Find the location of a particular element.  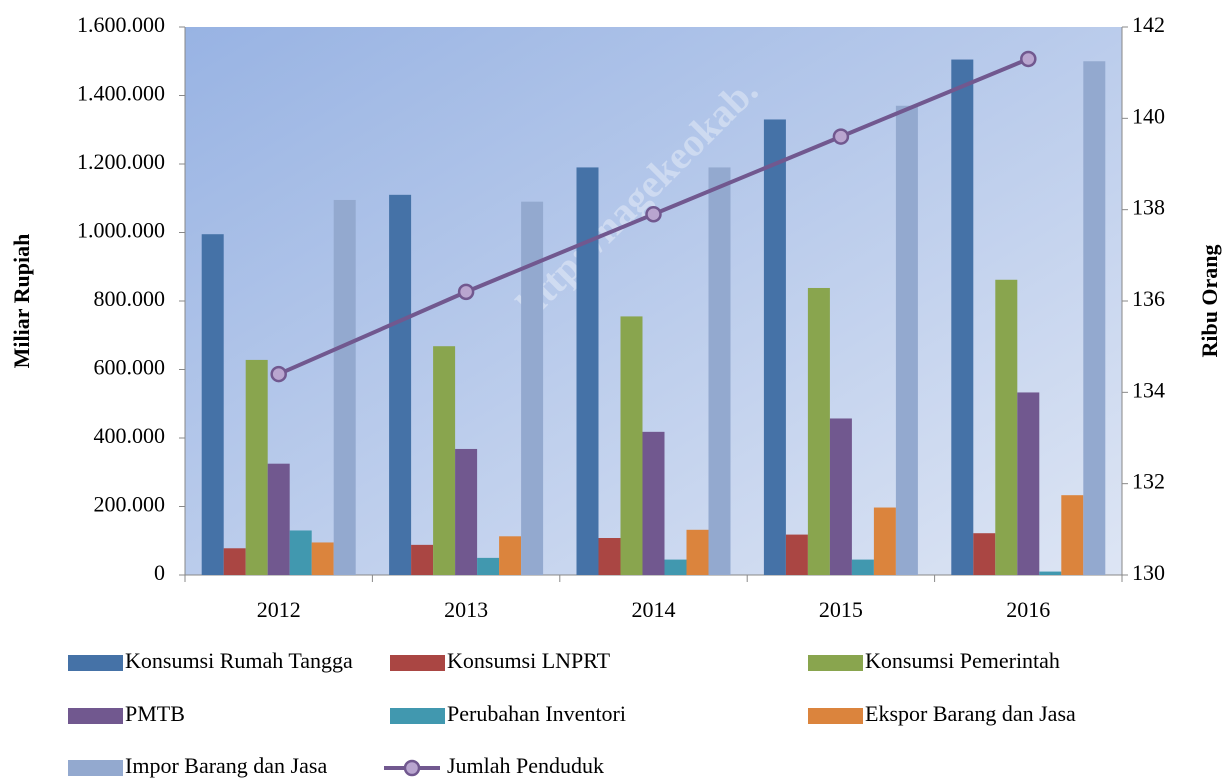

y-tick-label: 1.000.000 is located at coordinates (121, 230).